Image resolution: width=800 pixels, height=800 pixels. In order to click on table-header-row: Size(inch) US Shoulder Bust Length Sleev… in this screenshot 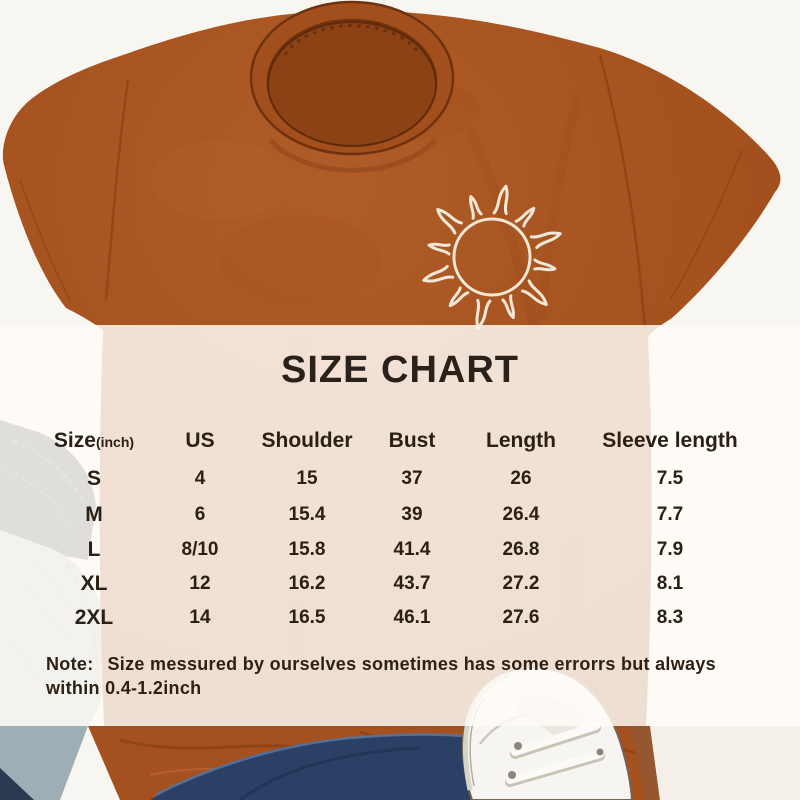, I will do `click(400, 441)`.